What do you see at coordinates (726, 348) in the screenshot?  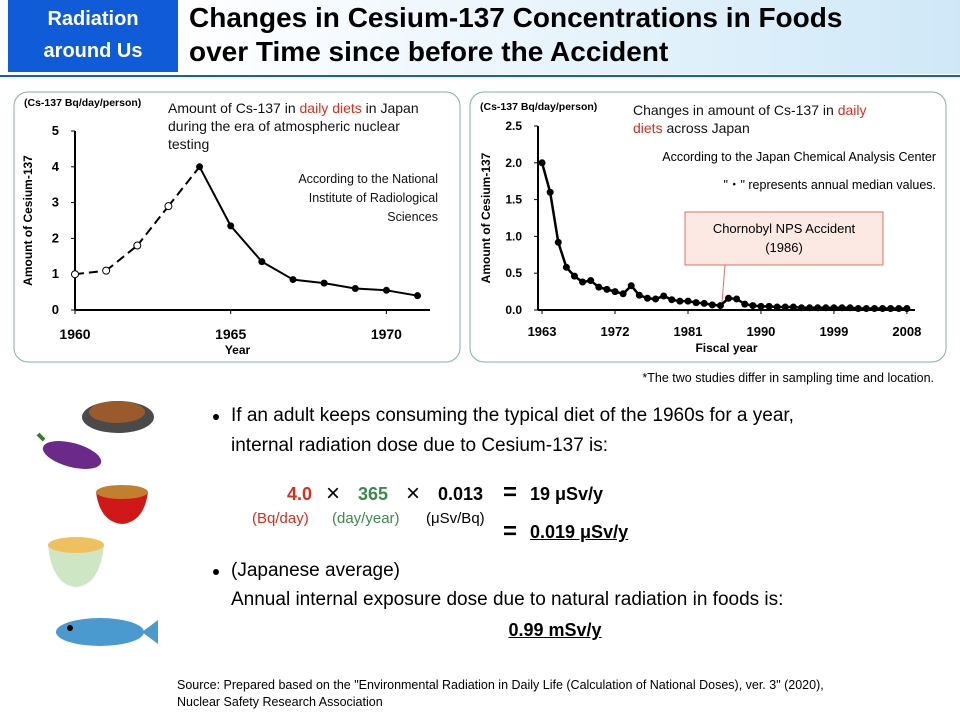 I see `x-axis-label: Fiscal year` at bounding box center [726, 348].